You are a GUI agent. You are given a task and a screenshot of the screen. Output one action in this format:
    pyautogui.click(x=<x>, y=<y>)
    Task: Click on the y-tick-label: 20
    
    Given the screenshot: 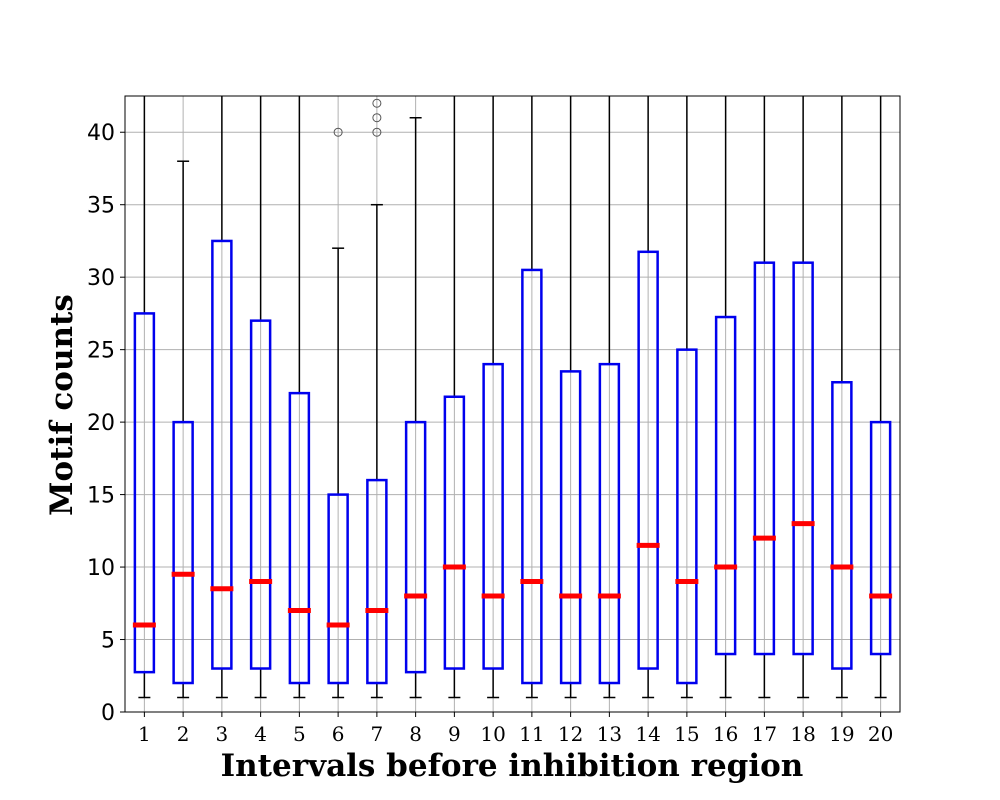 What is the action you would take?
    pyautogui.click(x=101, y=423)
    